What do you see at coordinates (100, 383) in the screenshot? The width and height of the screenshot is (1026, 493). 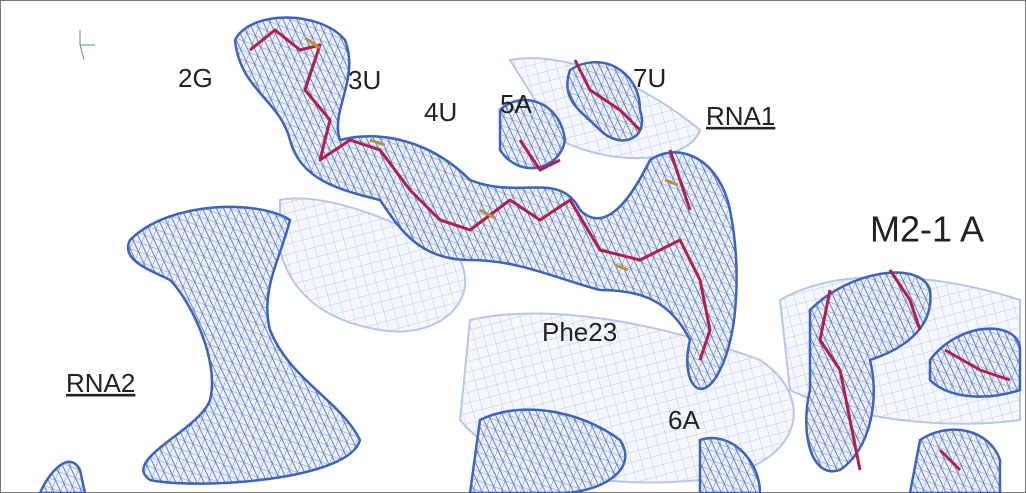 I see `chain-label: RNA2` at bounding box center [100, 383].